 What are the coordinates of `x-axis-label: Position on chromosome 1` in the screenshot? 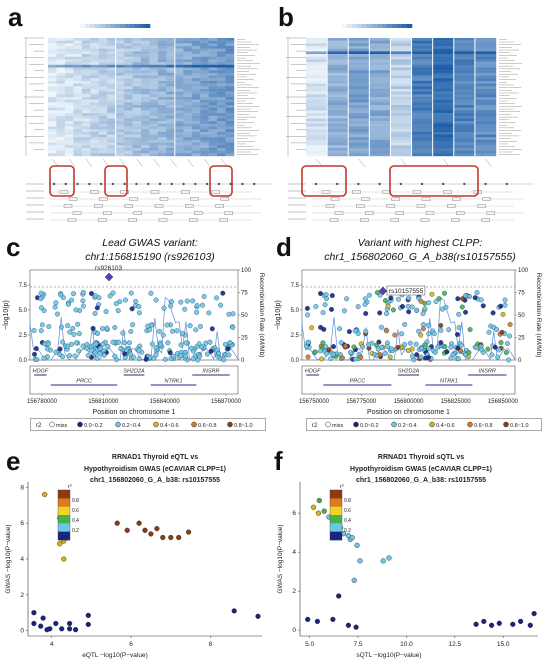 It's located at (408, 412).